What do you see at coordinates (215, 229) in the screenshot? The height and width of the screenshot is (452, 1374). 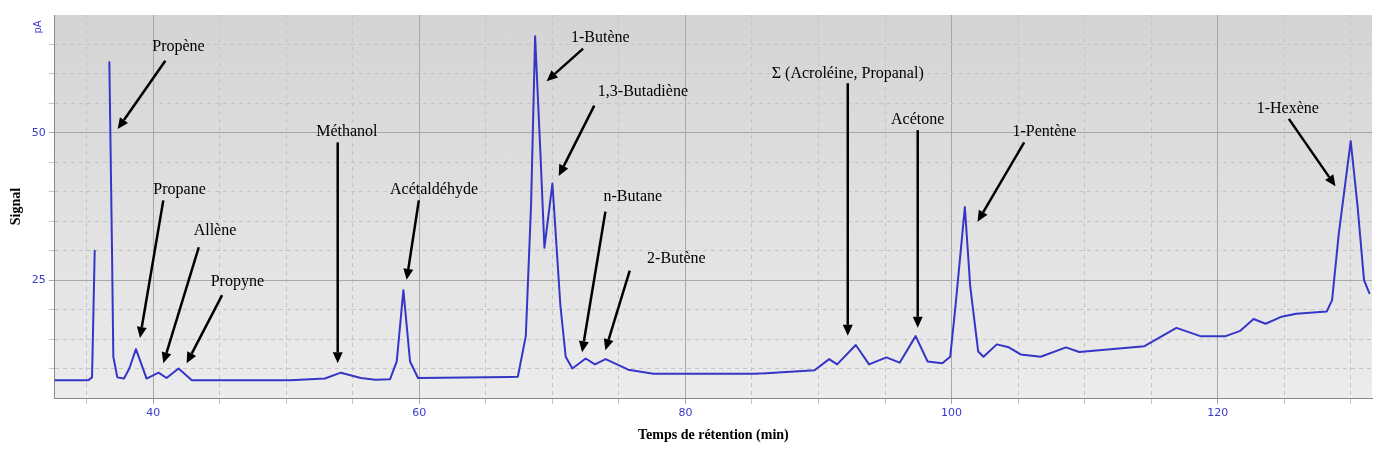 I see `annotation: Allène` at bounding box center [215, 229].